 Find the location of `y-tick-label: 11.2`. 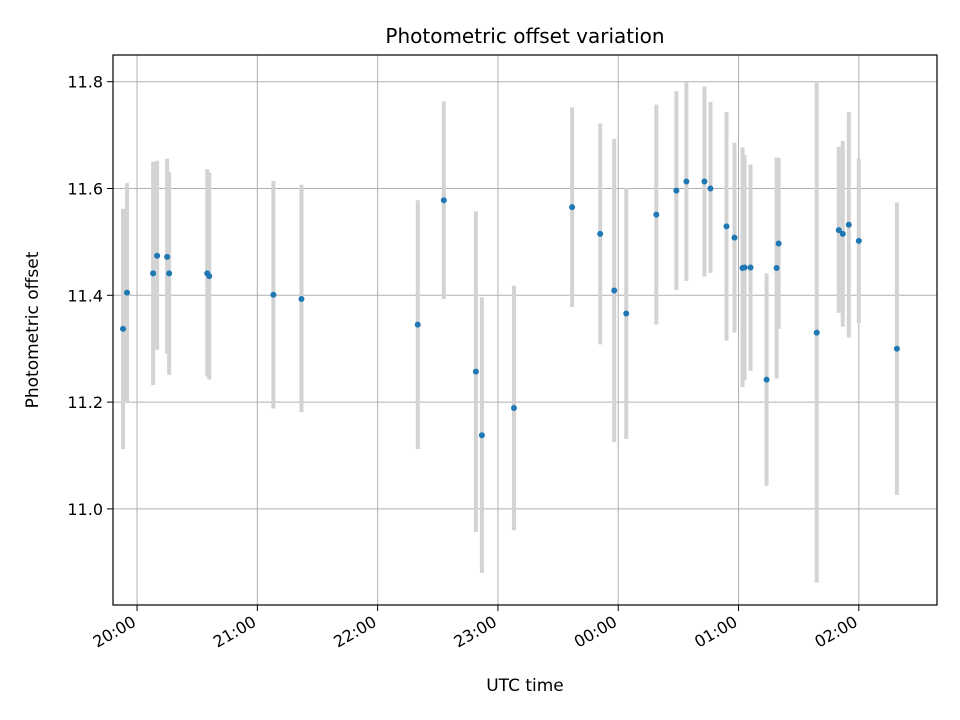

y-tick-label: 11.2 is located at coordinates (85, 402).